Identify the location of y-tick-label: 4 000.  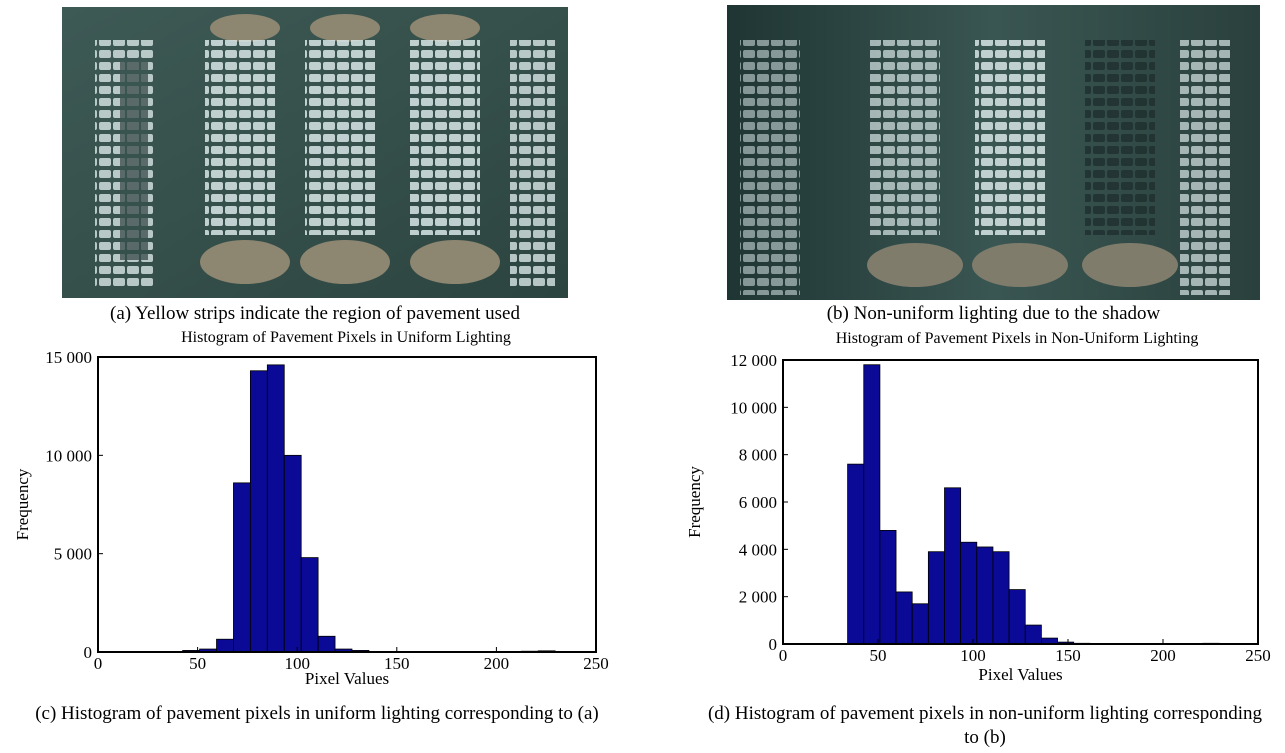
(758, 549).